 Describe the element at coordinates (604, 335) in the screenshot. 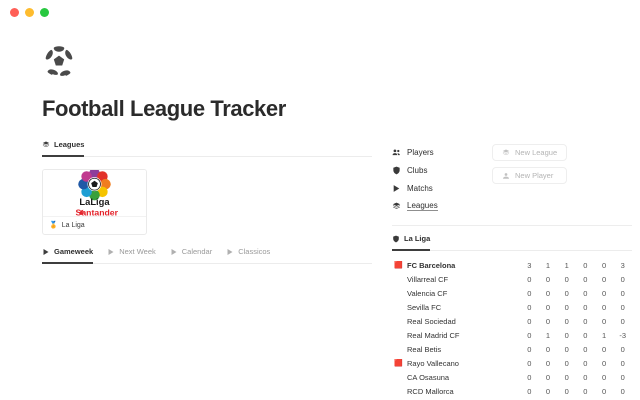

I see `stat-ga: 1` at that location.